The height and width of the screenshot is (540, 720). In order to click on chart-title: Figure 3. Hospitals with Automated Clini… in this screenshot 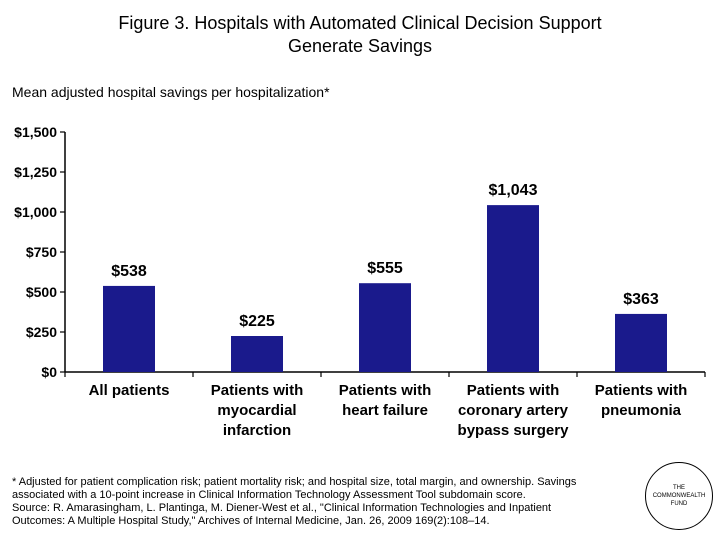, I will do `click(360, 35)`.